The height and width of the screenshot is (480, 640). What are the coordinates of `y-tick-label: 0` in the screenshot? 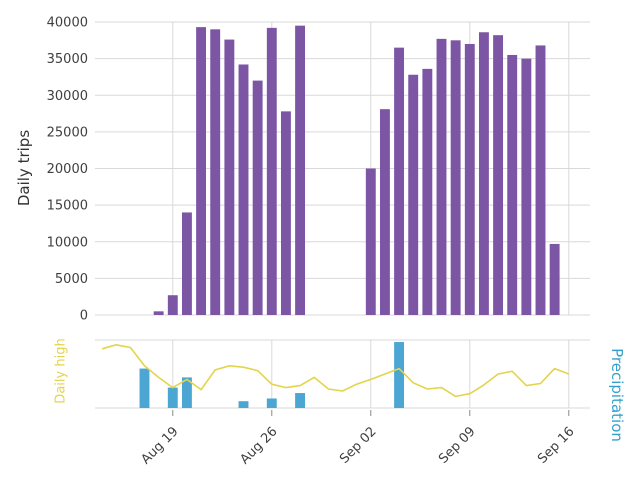 It's located at (84, 316).